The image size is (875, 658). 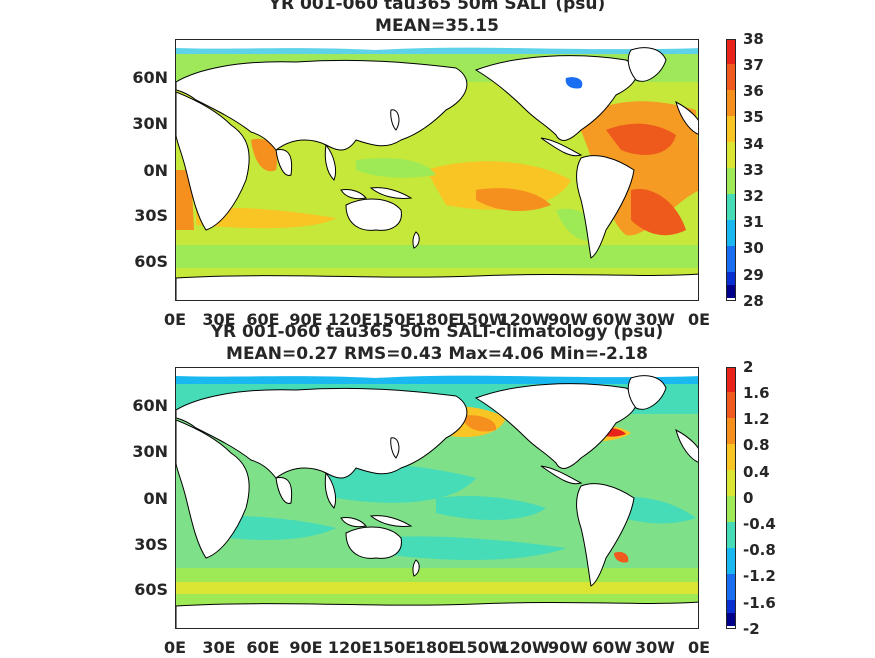 I want to click on panel-2-colorbar-label: -2, so click(x=751, y=629).